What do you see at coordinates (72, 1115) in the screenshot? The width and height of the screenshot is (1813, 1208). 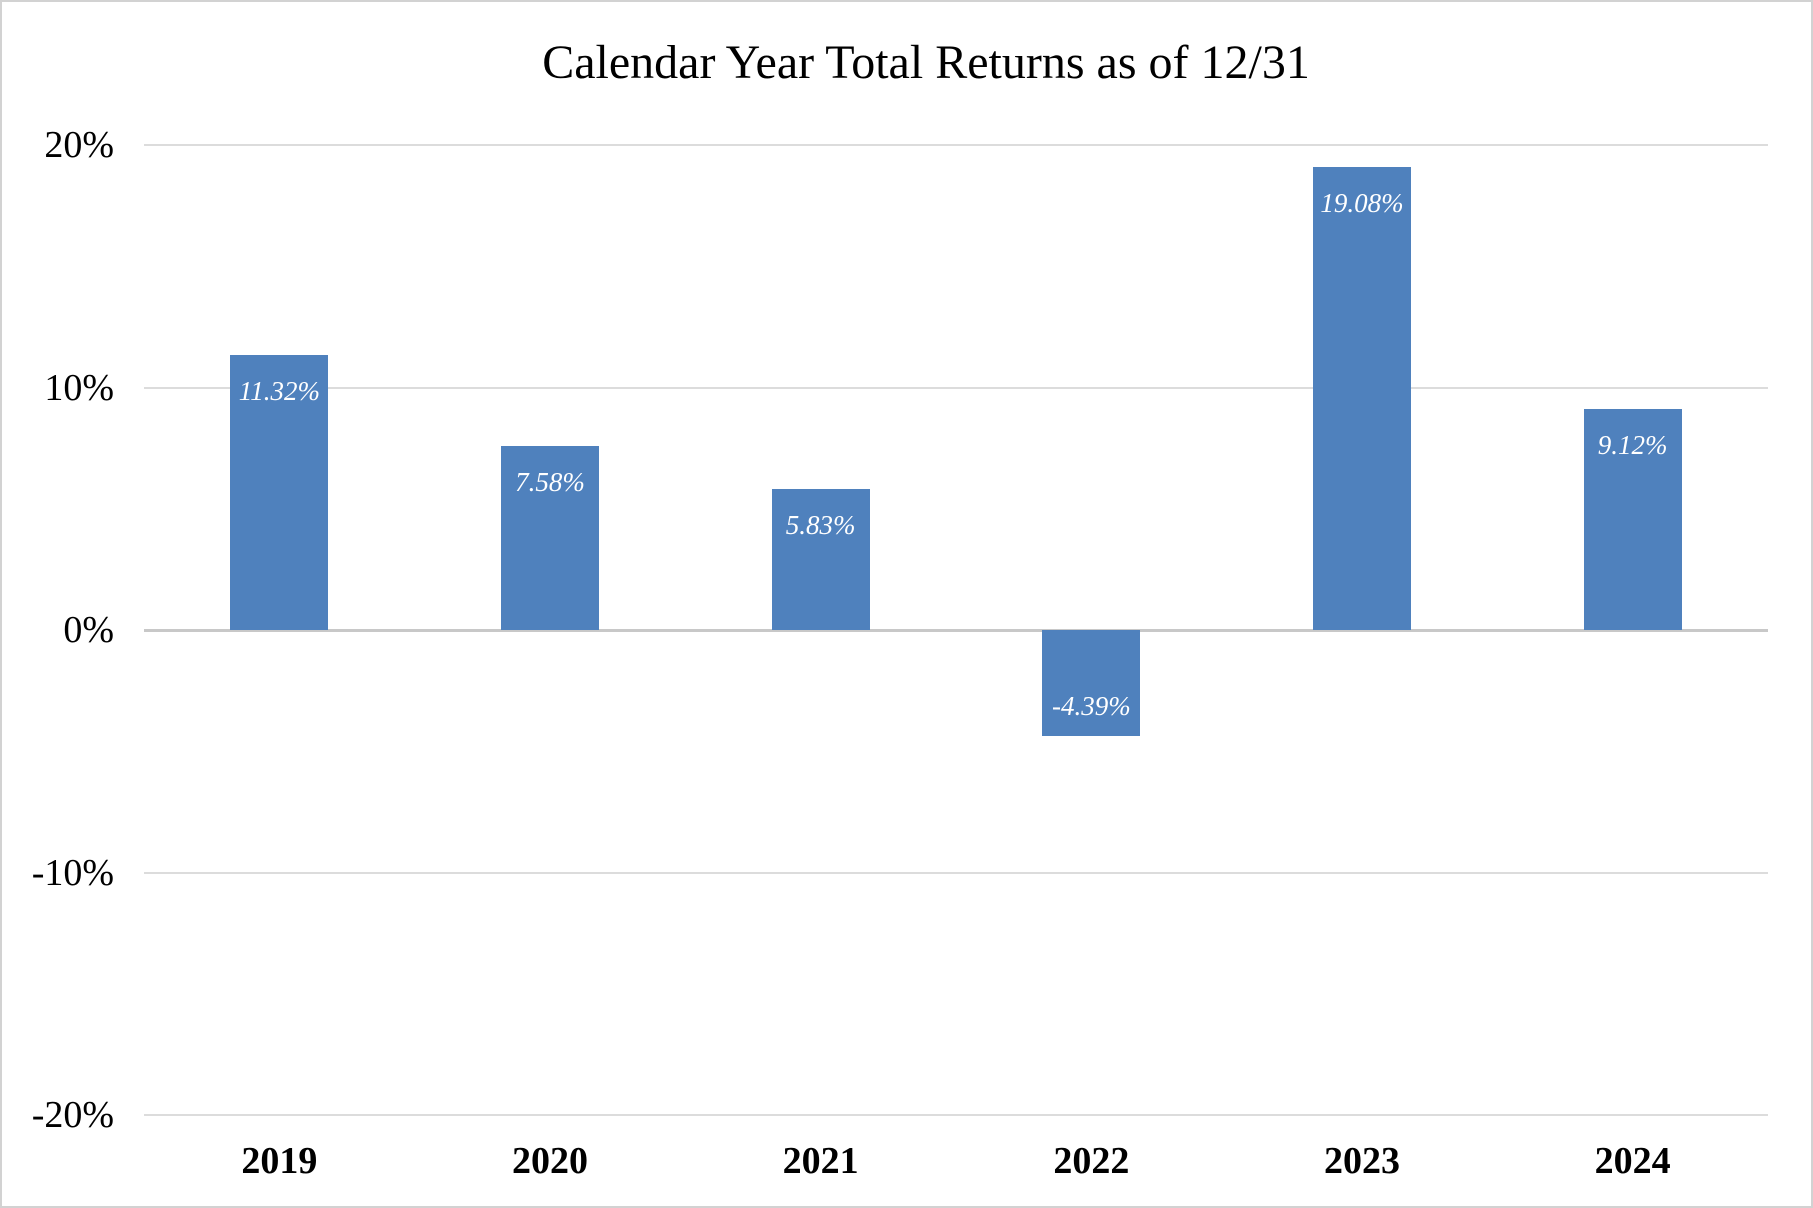 I see `y-tick-label: -20%` at bounding box center [72, 1115].